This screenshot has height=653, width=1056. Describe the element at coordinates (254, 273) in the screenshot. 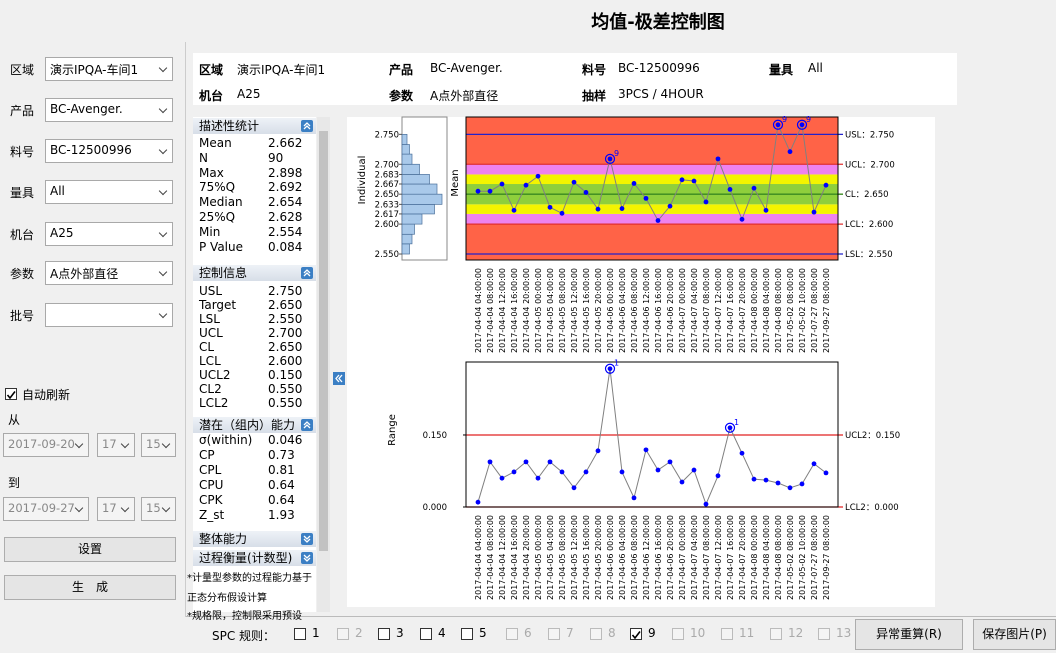

I see `section-header: 控制信息` at that location.